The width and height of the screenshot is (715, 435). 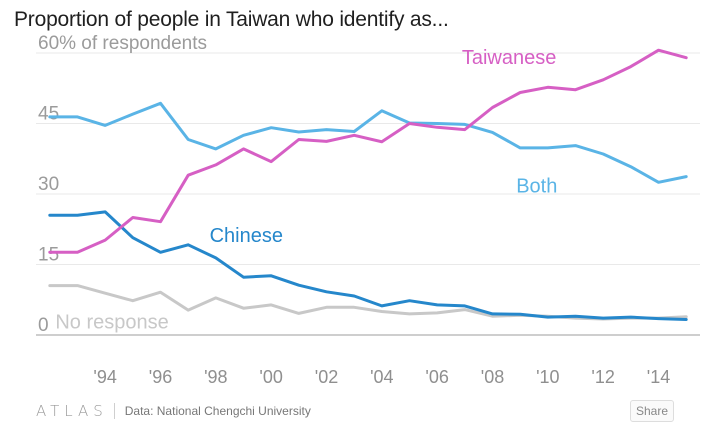 What do you see at coordinates (536, 187) in the screenshot?
I see `series-label-both: Both` at bounding box center [536, 187].